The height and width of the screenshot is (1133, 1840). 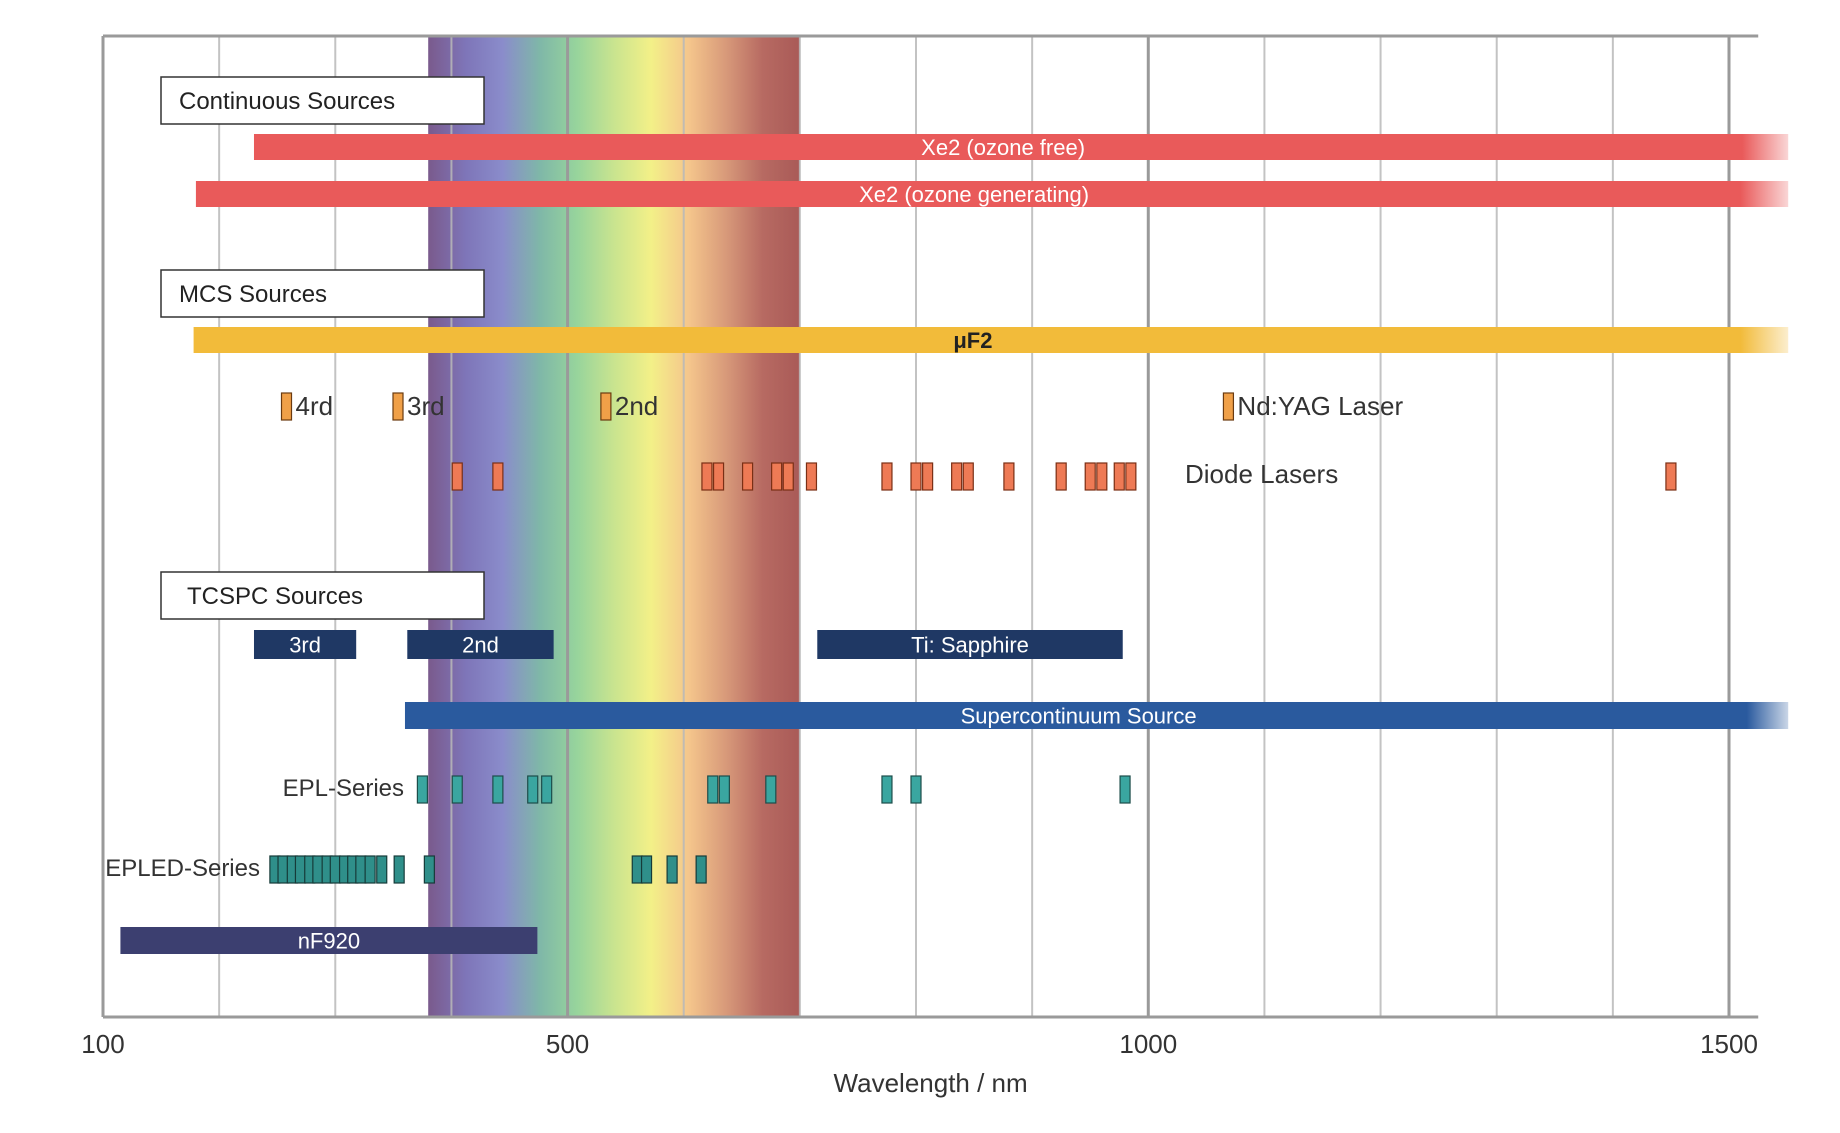 I want to click on range-bar-label: Xe2 (ozone generating), so click(x=974, y=194).